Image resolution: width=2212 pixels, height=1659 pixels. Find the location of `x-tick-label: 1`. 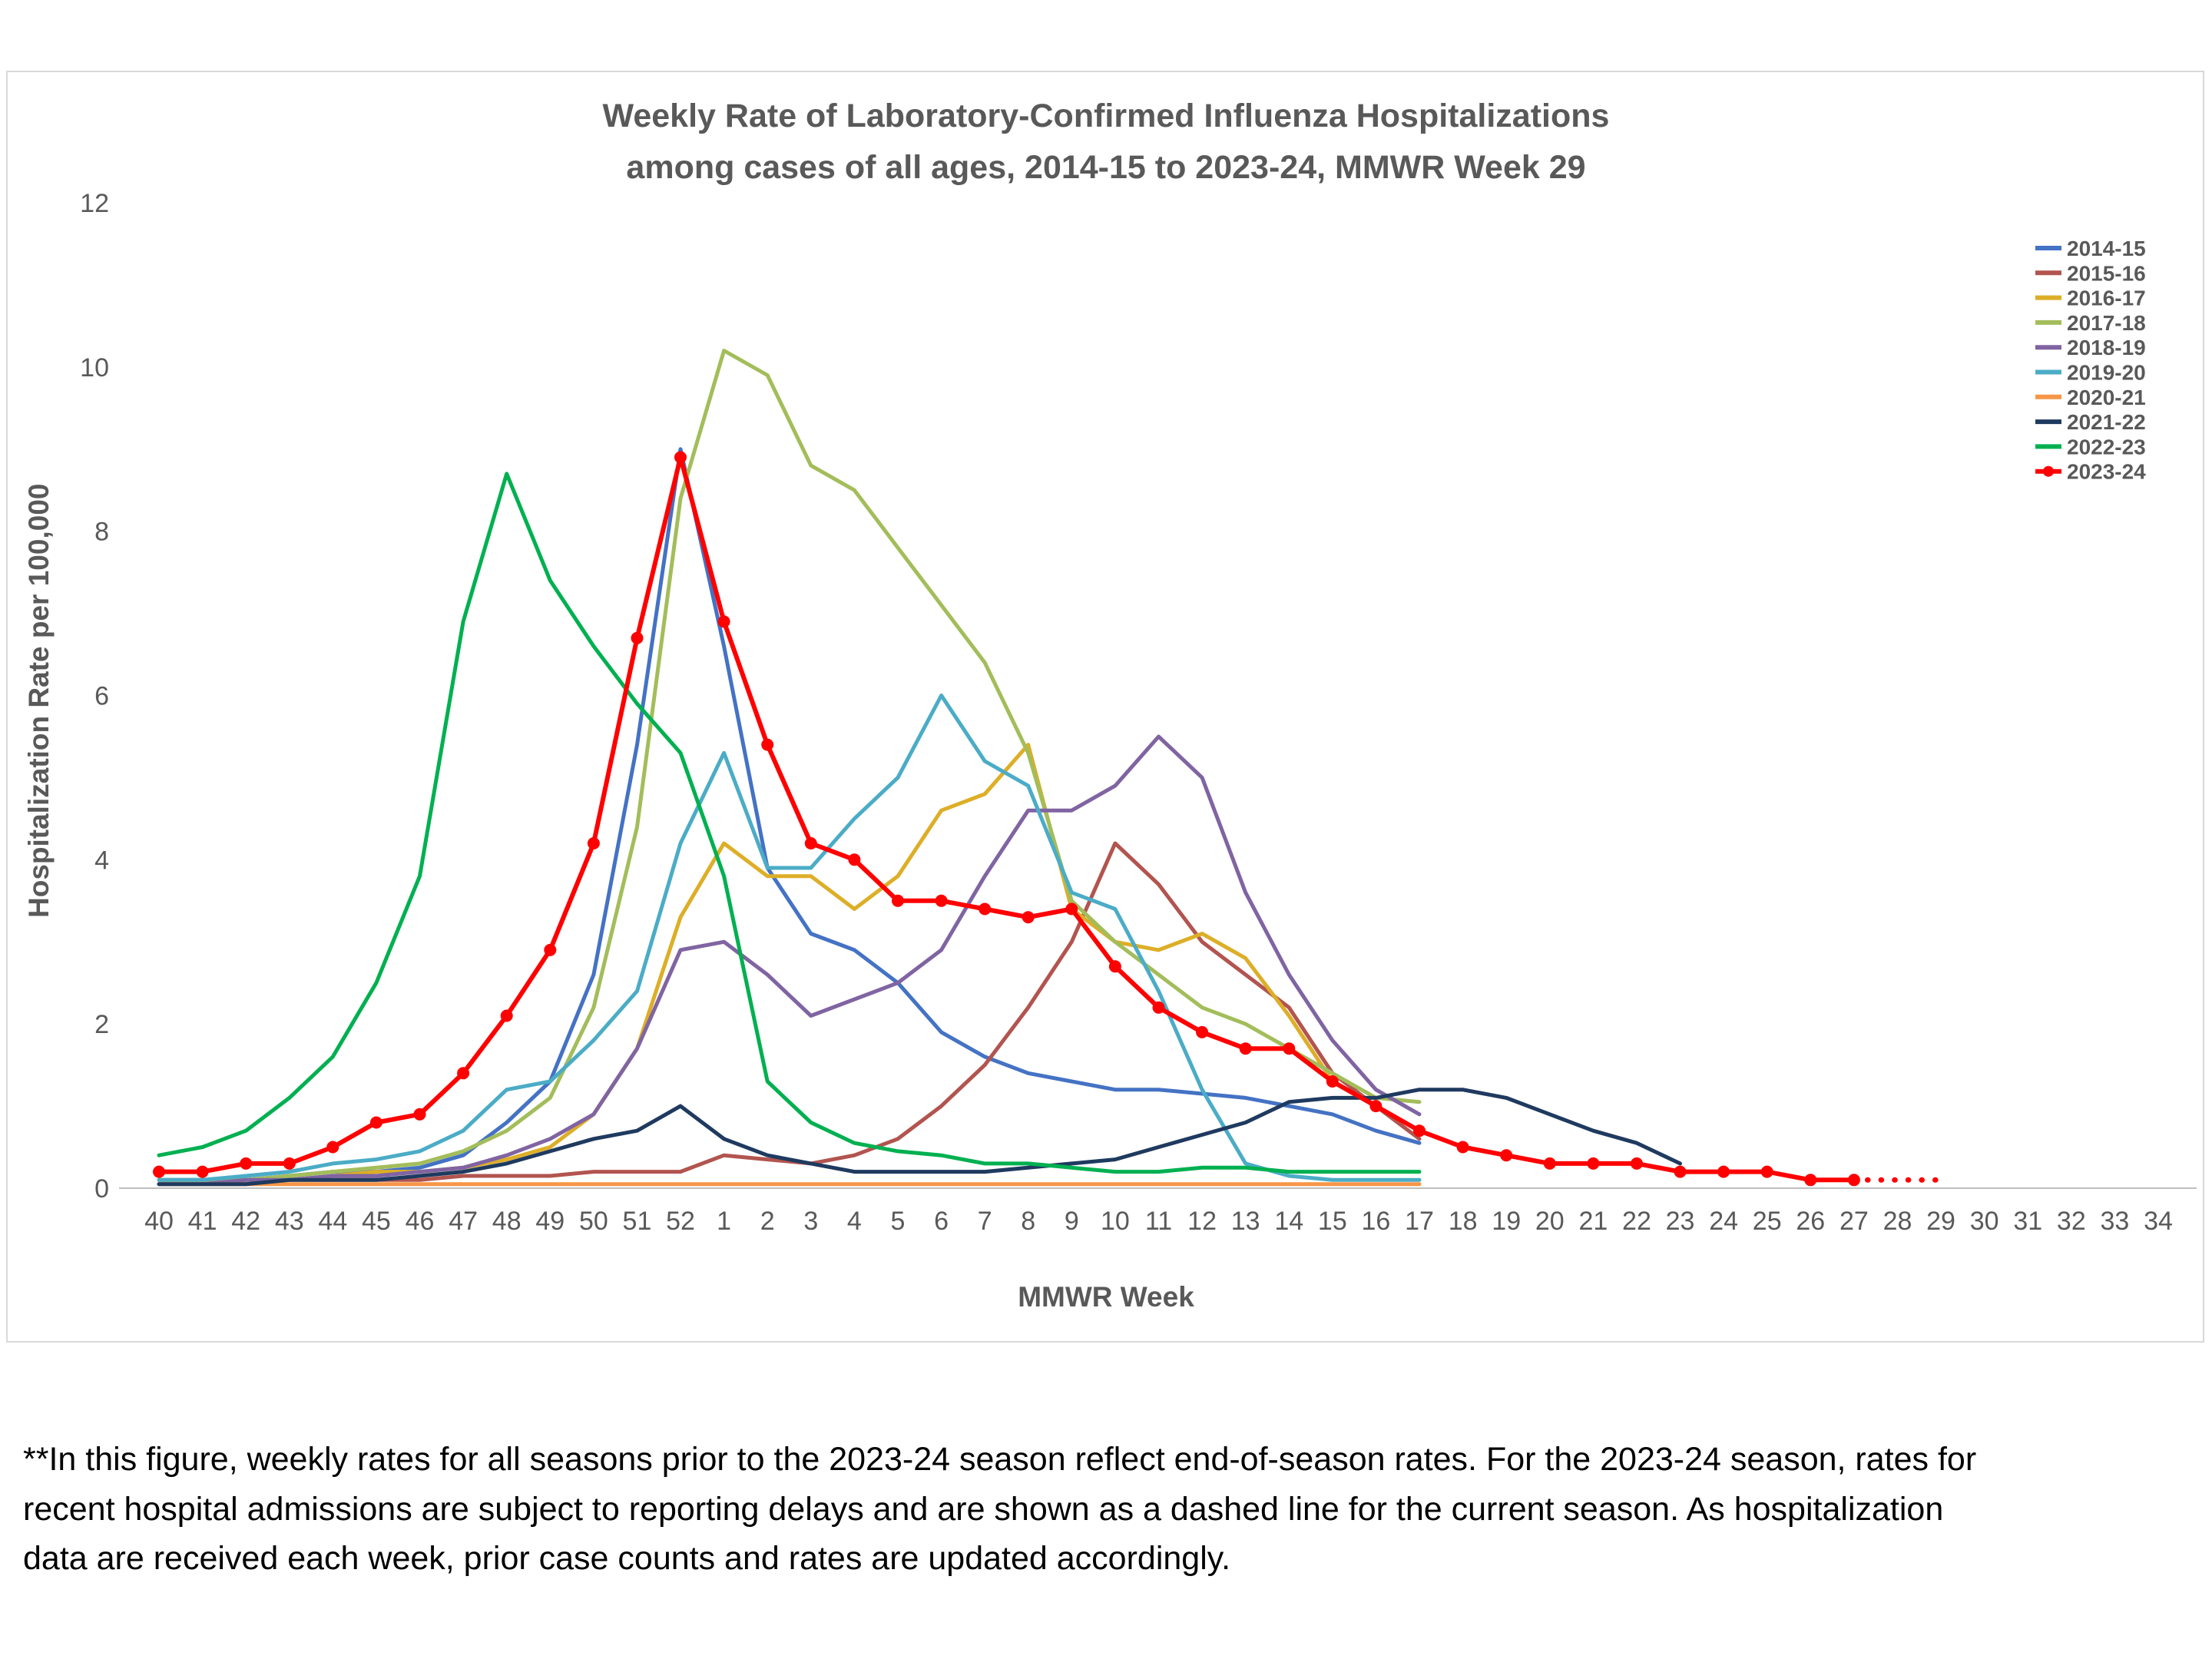

x-tick-label: 1 is located at coordinates (724, 1221).